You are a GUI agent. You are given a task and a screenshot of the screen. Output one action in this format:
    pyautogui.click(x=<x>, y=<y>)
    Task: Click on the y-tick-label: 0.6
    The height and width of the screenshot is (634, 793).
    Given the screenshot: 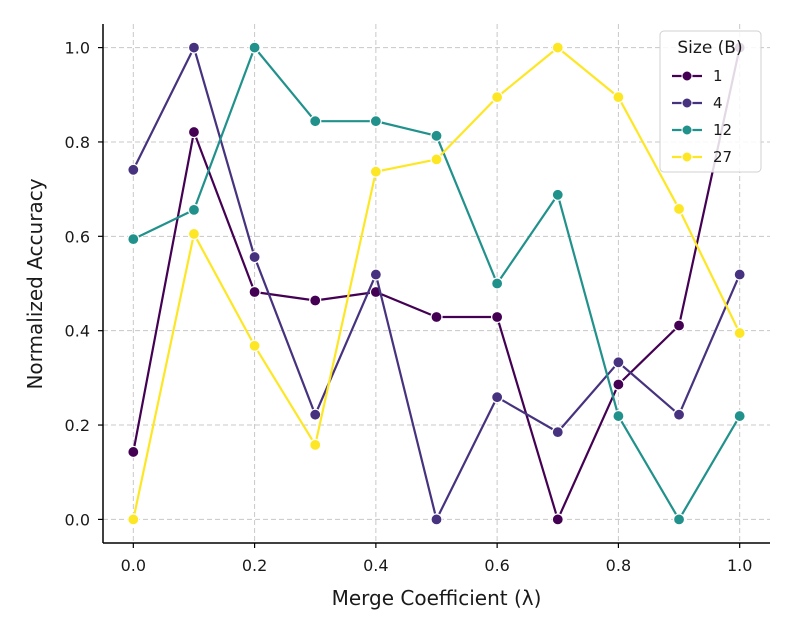 What is the action you would take?
    pyautogui.click(x=77, y=236)
    